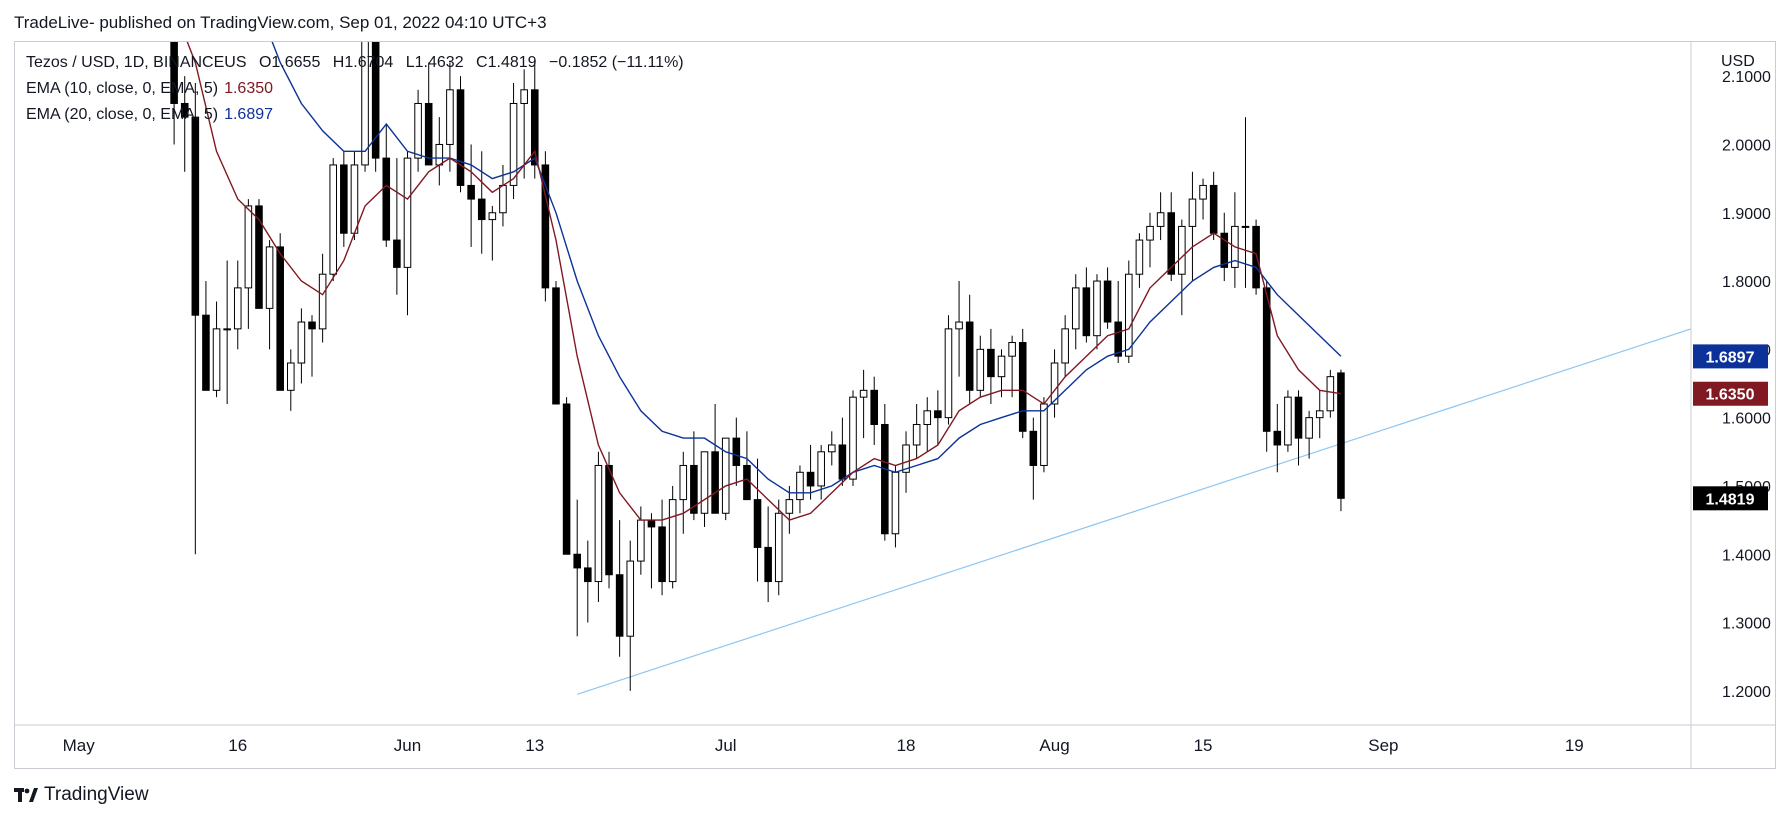 The height and width of the screenshot is (822, 1791). I want to click on tradingview-logo-icon, so click(26, 795).